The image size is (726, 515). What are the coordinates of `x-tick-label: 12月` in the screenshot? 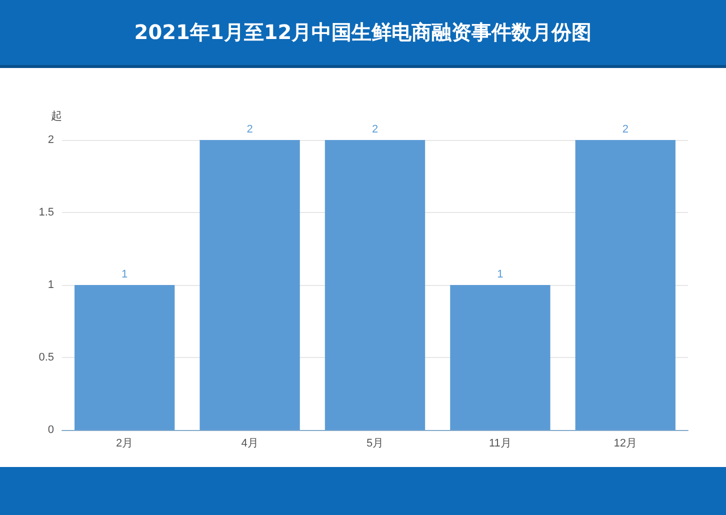 It's located at (626, 444).